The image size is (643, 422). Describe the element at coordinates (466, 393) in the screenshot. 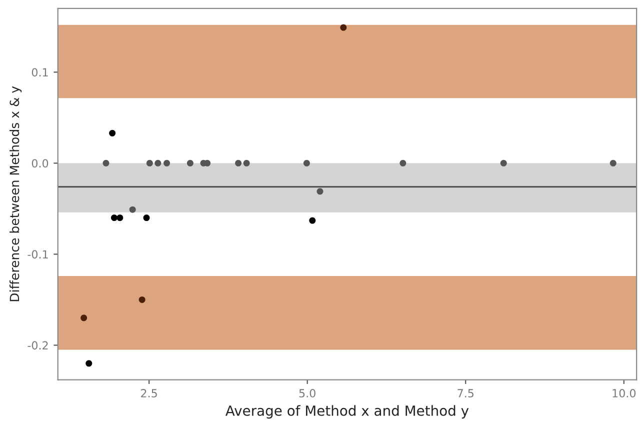

I see `x-tick-label: 7.5` at that location.